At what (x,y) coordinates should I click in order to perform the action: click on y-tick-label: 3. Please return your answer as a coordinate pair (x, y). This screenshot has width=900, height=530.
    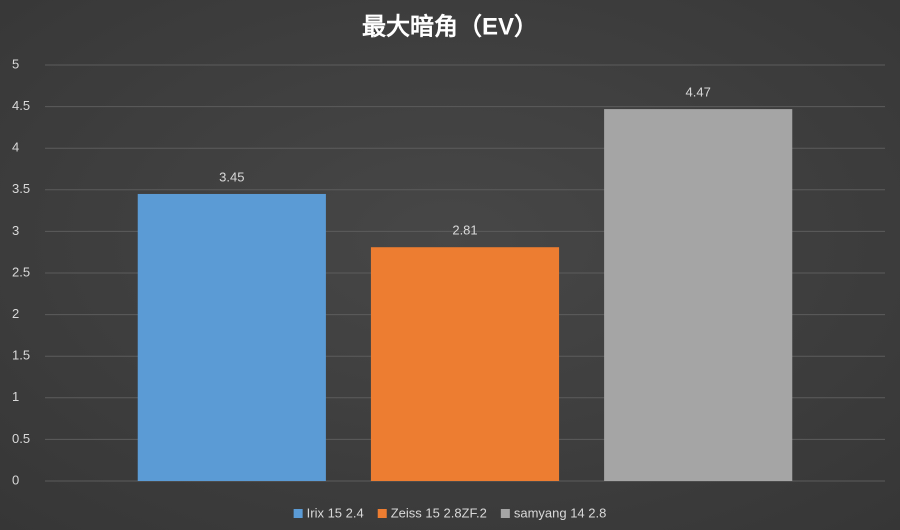
    Looking at the image, I should click on (15, 230).